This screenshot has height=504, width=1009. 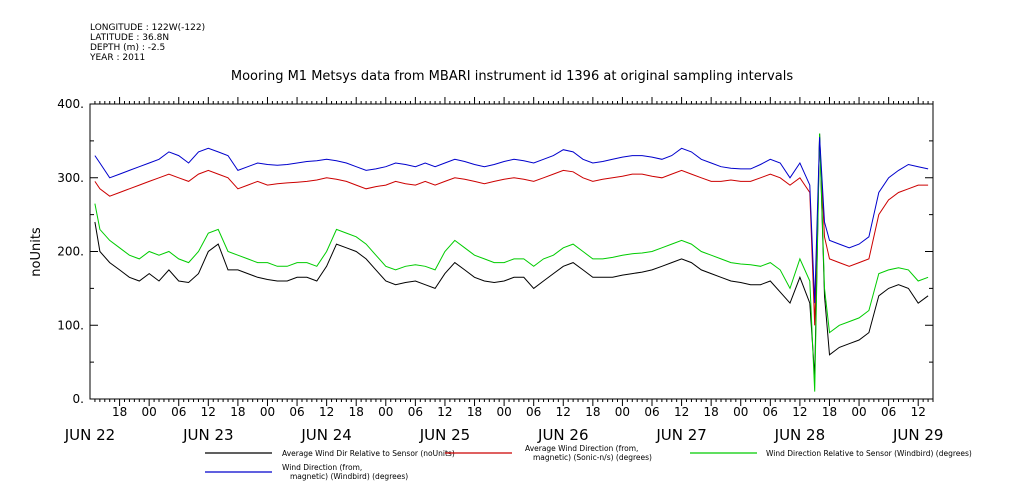 I want to click on latitude-text: LATITUDE : 36.8N, so click(x=129, y=38).